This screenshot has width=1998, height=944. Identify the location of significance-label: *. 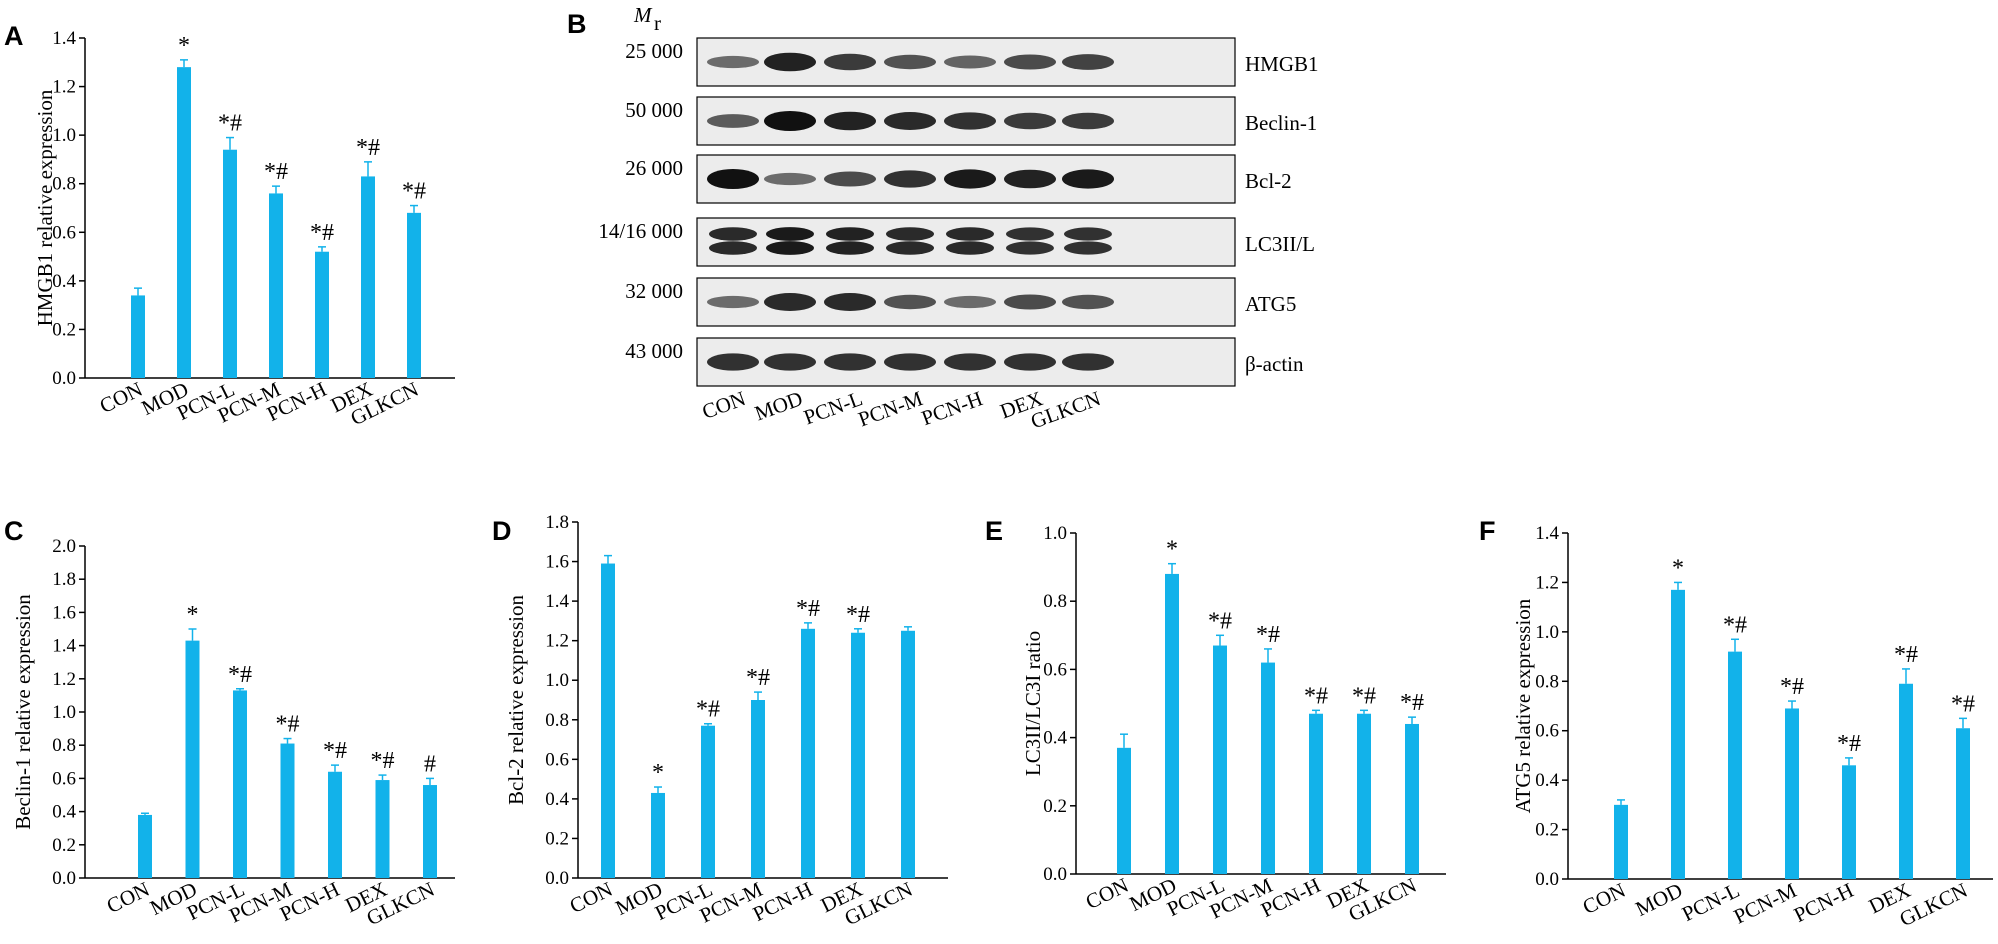
(1172, 550).